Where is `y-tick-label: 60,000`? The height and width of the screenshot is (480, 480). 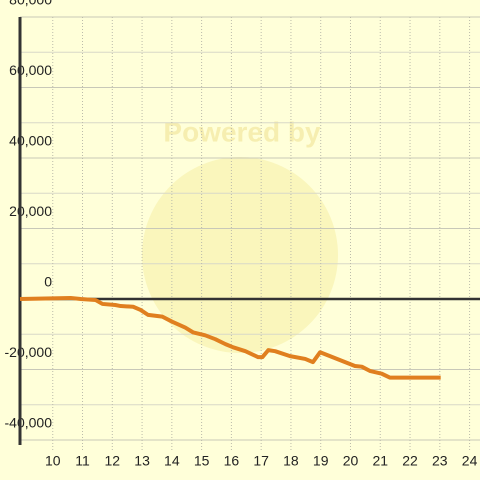 y-tick-label: 60,000 is located at coordinates (30, 70).